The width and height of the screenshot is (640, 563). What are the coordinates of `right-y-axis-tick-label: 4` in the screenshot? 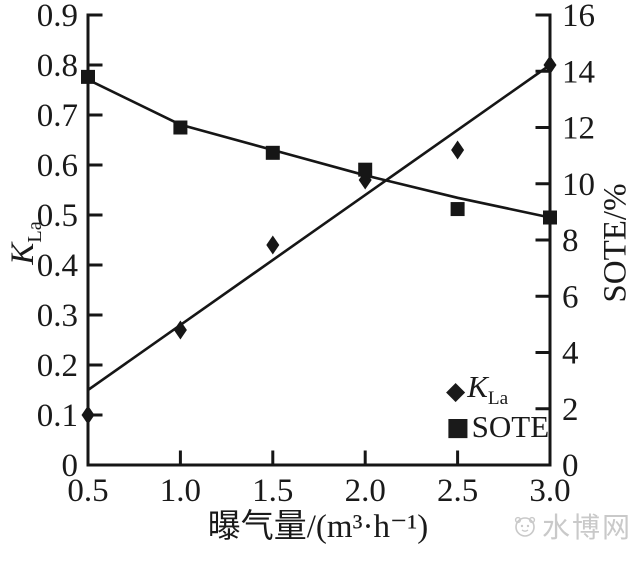 It's located at (570, 354).